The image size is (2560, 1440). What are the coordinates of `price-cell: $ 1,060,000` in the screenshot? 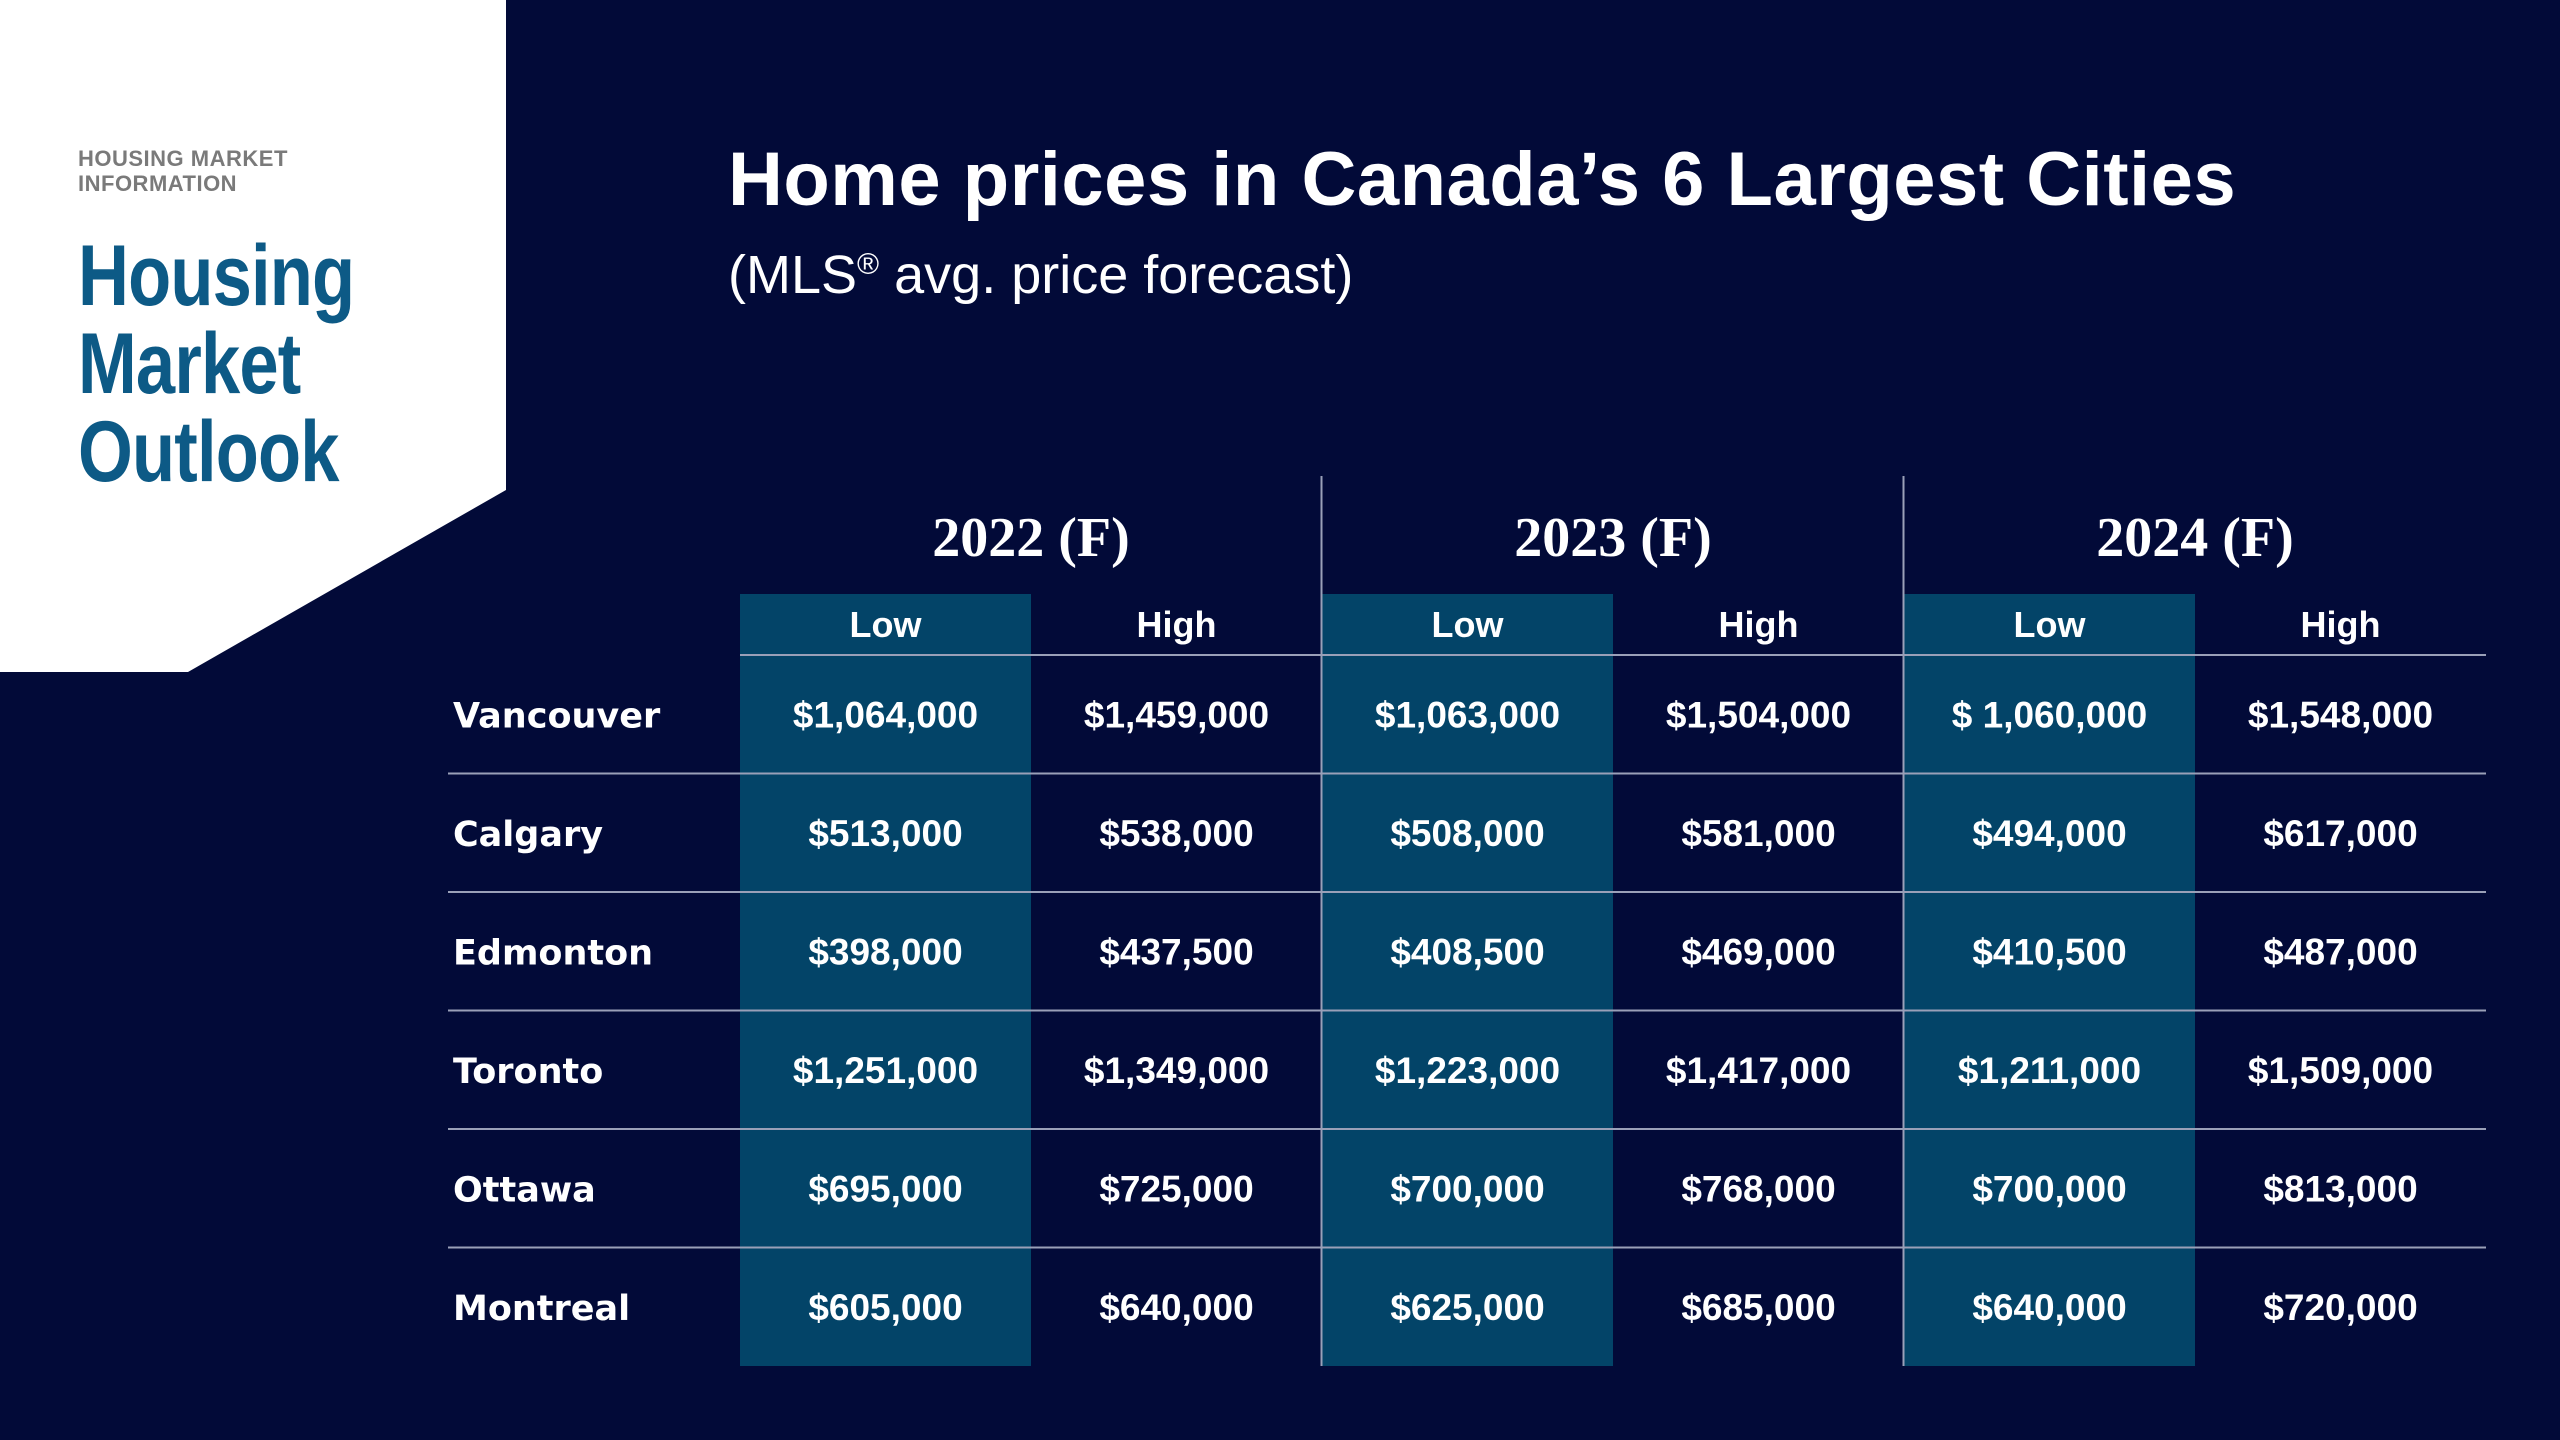 It's located at (2049, 714).